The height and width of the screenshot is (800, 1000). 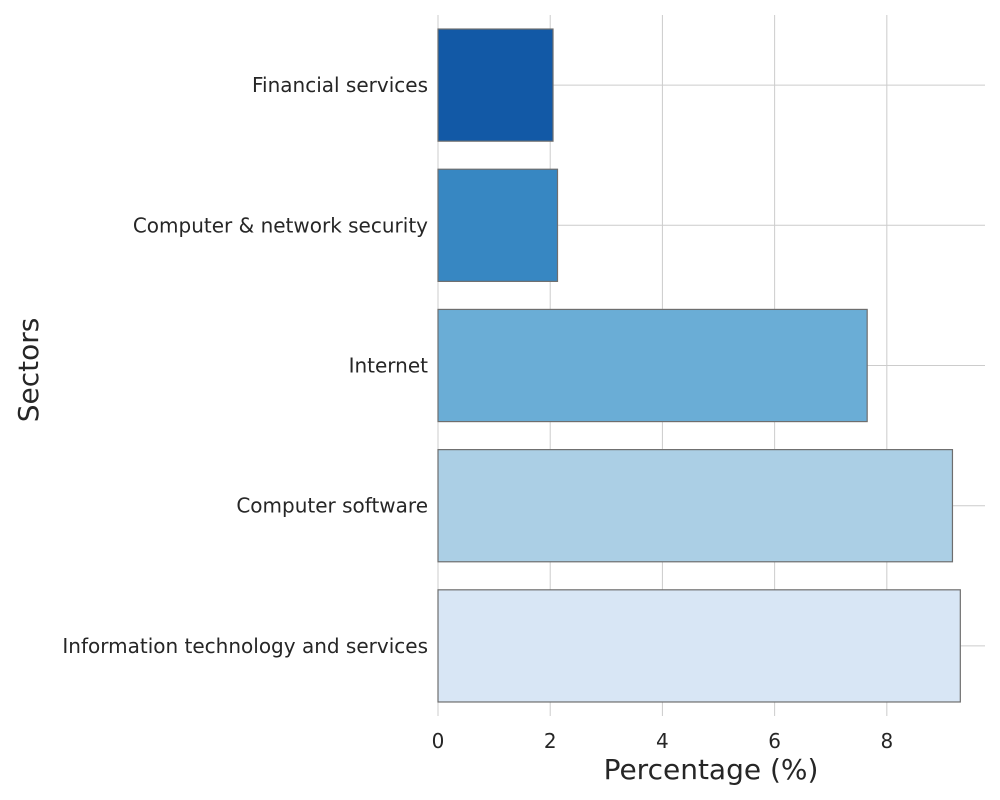 I want to click on y-tick-label: Information technology and services, so click(x=245, y=646).